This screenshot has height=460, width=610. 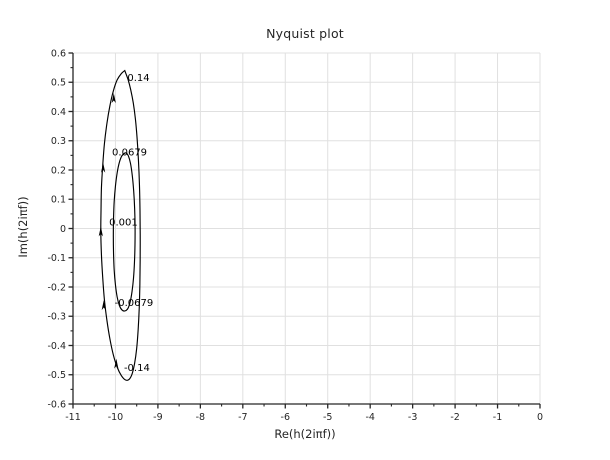 I want to click on y-tick-label: 0.5, so click(x=58, y=83).